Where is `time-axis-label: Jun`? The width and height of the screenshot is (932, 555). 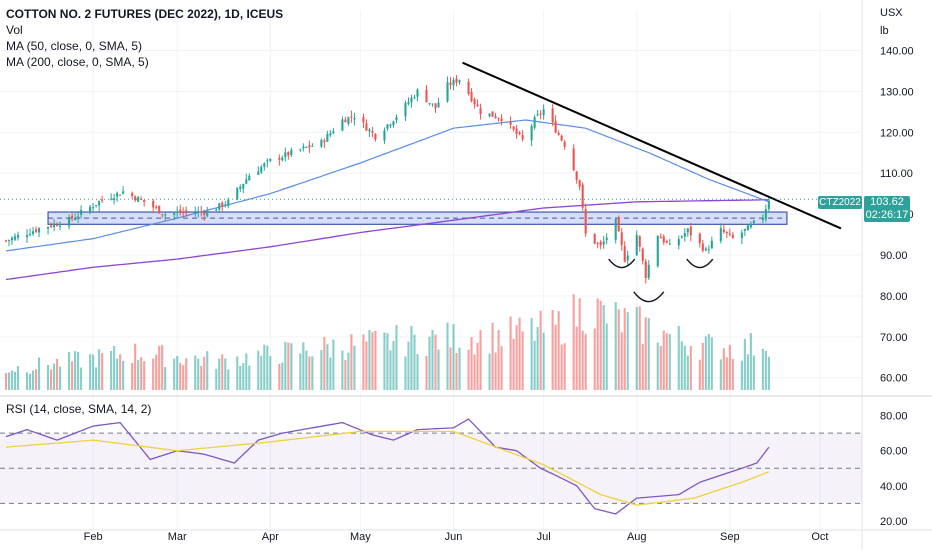 time-axis-label: Jun is located at coordinates (454, 537).